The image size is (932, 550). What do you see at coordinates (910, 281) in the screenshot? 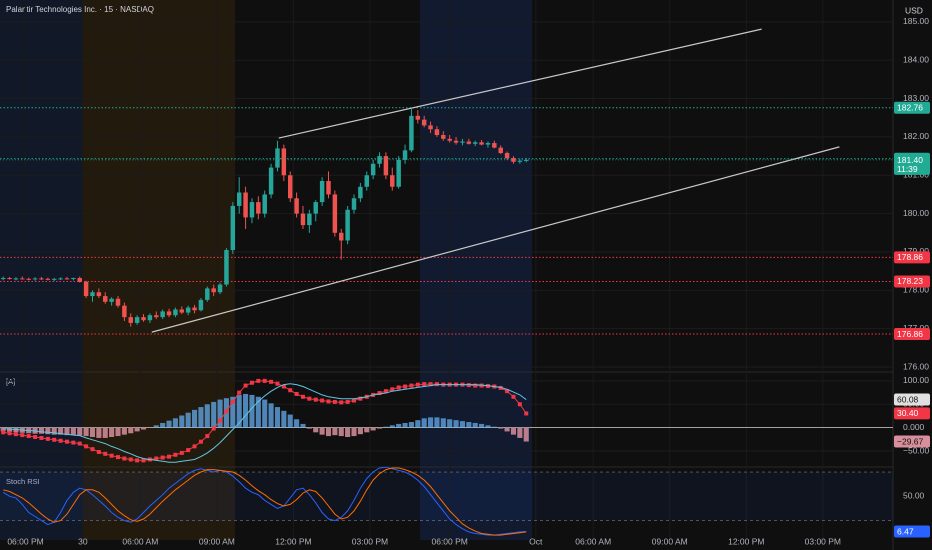
I see `price-label: 178.23` at bounding box center [910, 281].